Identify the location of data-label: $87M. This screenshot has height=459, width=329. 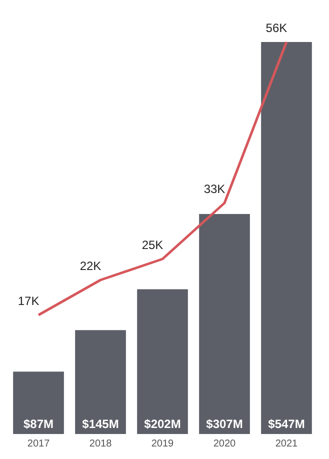
(39, 424).